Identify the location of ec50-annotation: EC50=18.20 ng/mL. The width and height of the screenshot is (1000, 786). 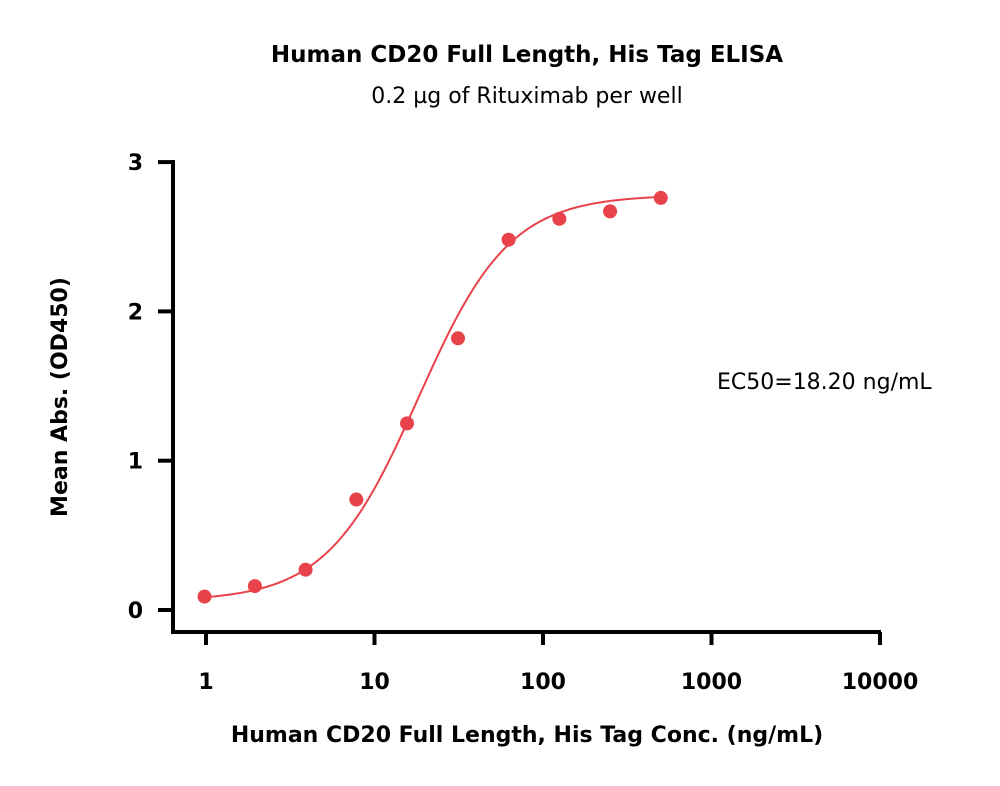
(824, 382).